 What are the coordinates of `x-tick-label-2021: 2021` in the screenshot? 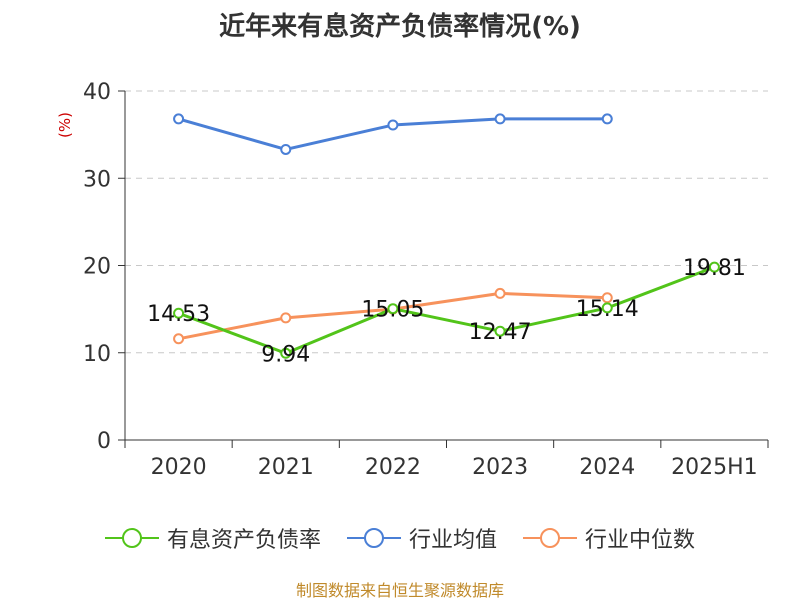 It's located at (286, 467).